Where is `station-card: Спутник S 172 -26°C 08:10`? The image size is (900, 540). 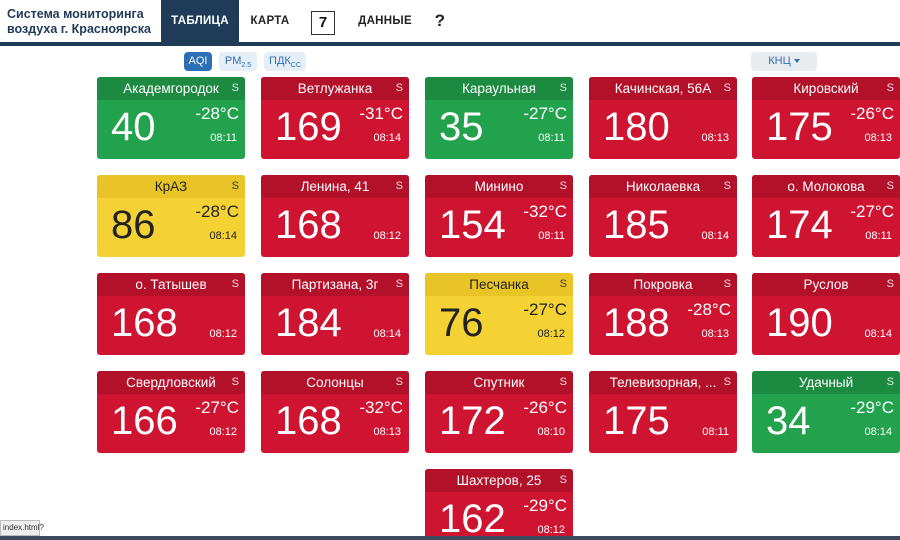 station-card: Спутник S 172 -26°C 08:10 is located at coordinates (499, 412).